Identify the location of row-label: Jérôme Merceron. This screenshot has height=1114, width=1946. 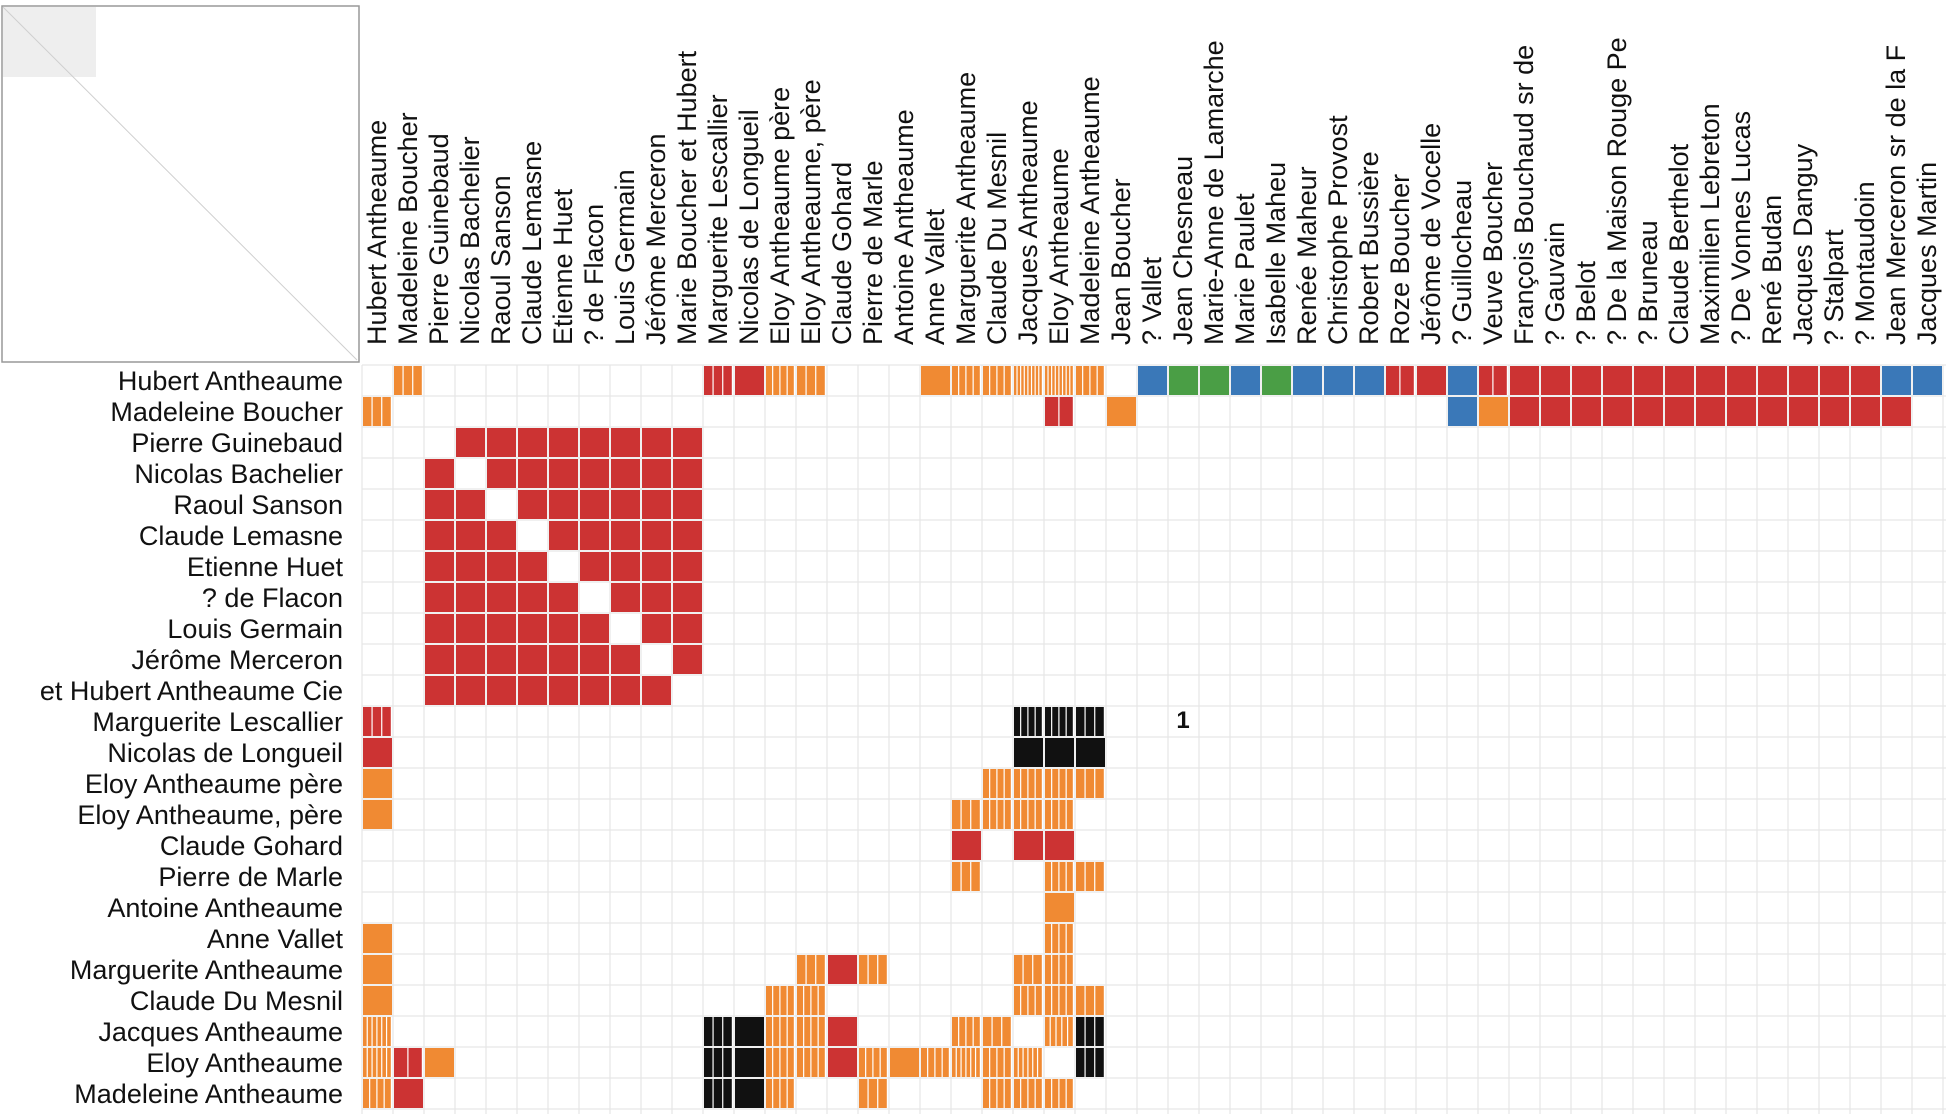
(237, 660).